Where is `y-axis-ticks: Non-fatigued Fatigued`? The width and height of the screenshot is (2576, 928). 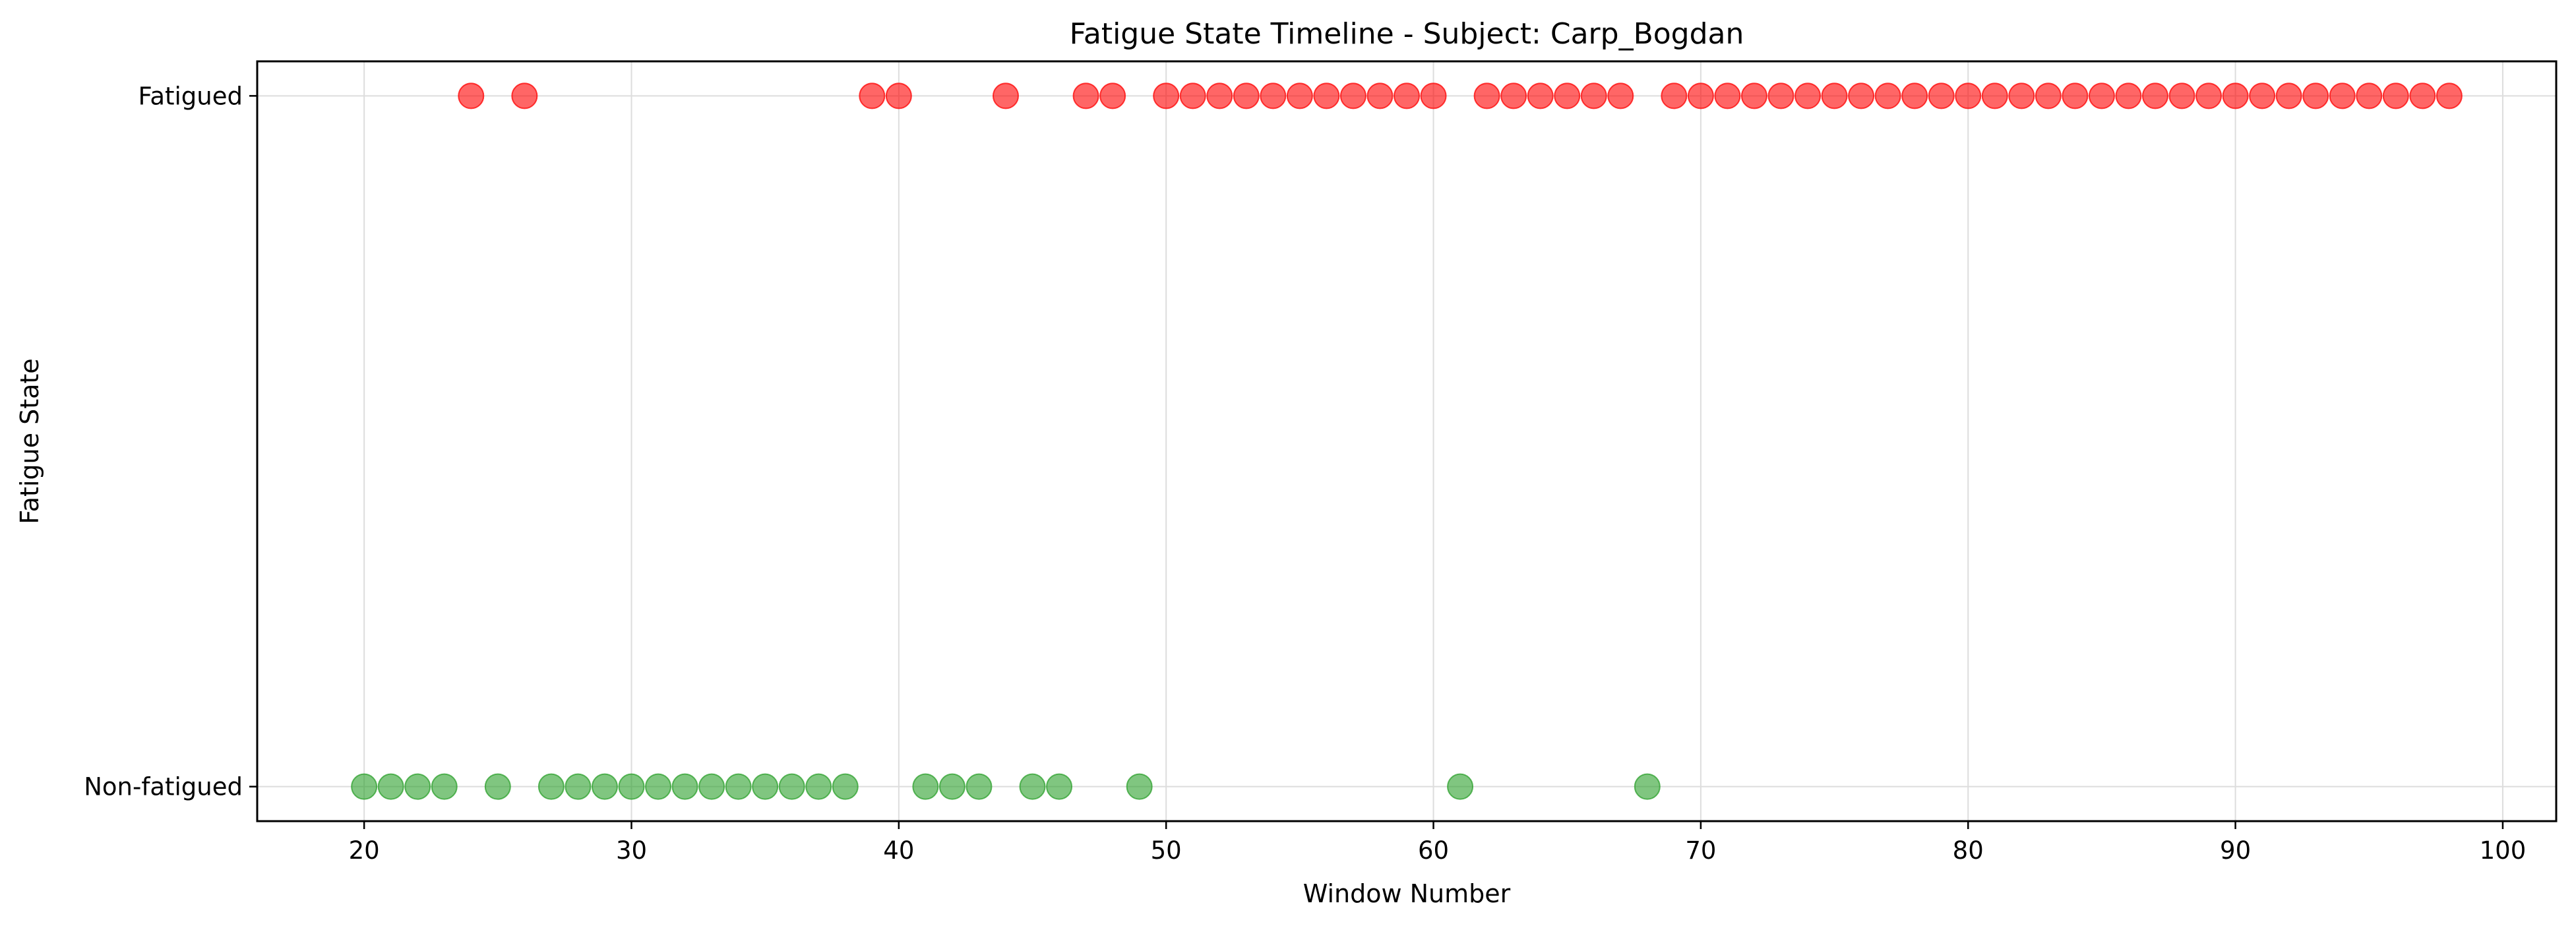 y-axis-ticks: Non-fatigued Fatigued is located at coordinates (170, 441).